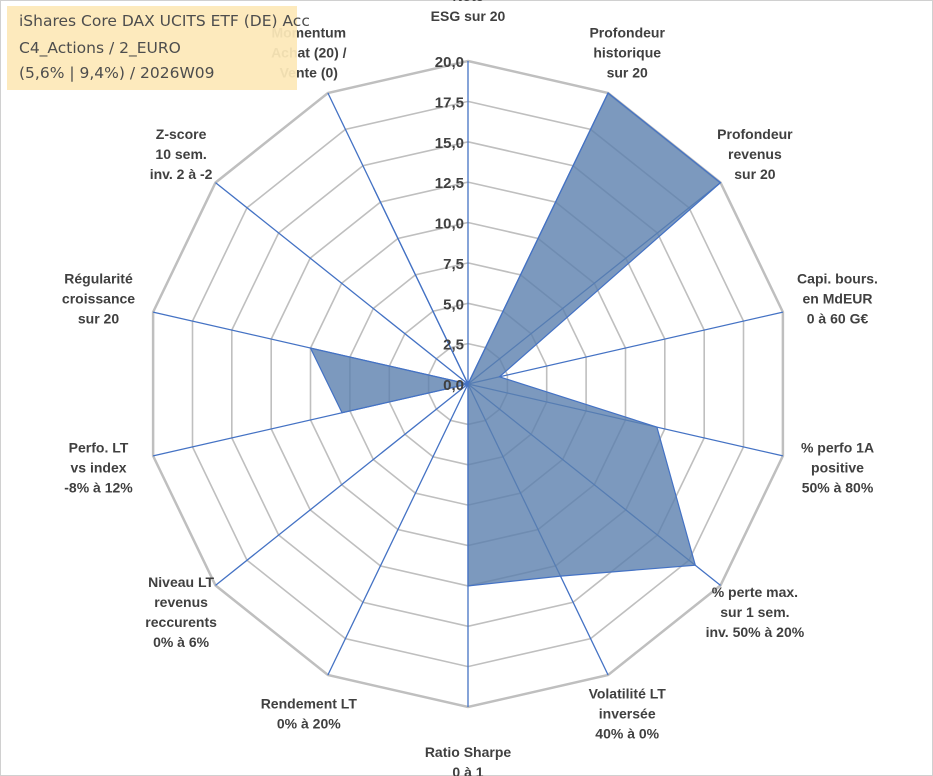  What do you see at coordinates (837, 279) in the screenshot?
I see `axis-label-line: Capi. bours.` at bounding box center [837, 279].